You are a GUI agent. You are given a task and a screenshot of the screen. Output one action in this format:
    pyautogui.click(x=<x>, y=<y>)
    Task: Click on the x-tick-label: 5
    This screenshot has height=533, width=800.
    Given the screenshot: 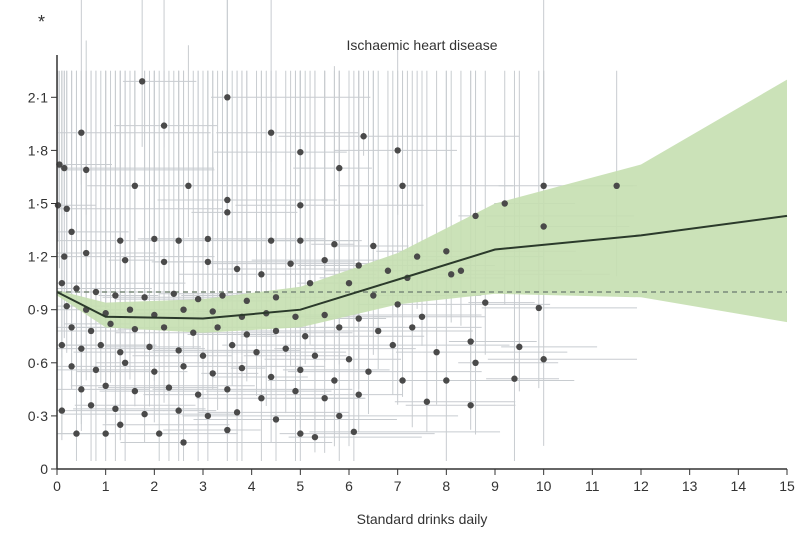 What is the action you would take?
    pyautogui.click(x=300, y=486)
    